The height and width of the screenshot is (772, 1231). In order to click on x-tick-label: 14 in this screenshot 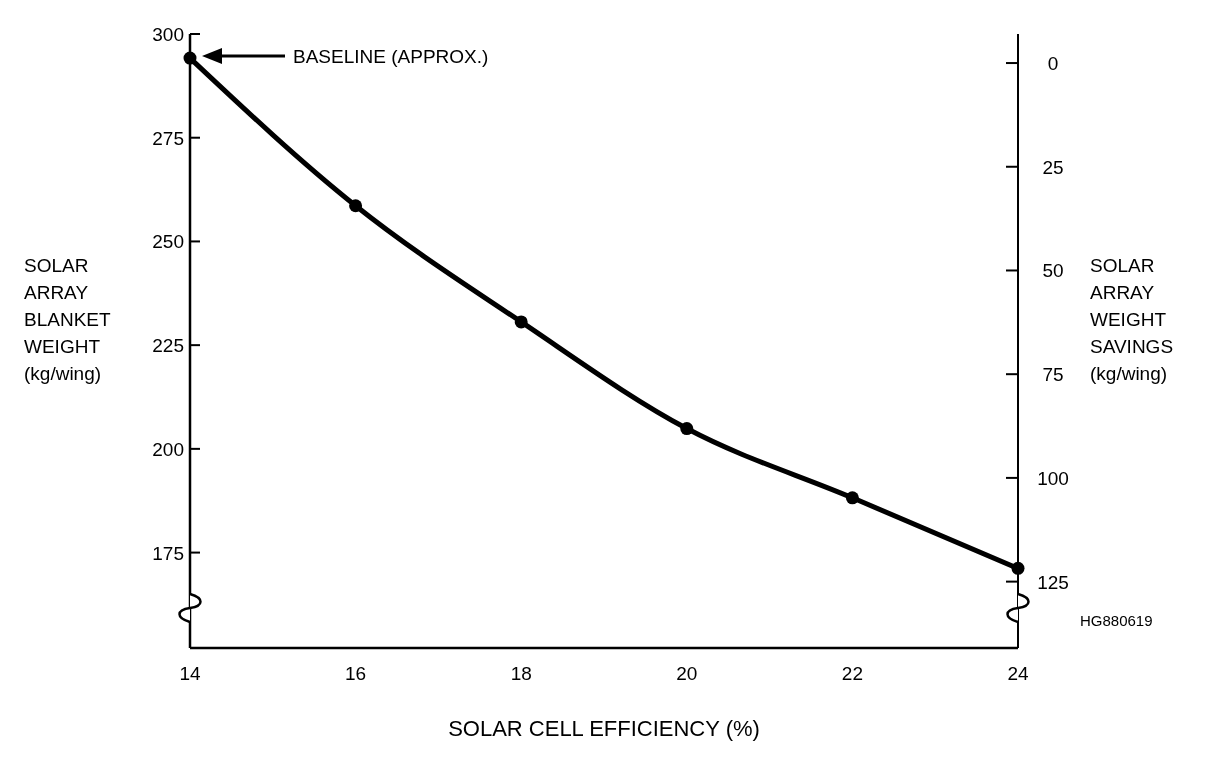, I will do `click(190, 673)`.